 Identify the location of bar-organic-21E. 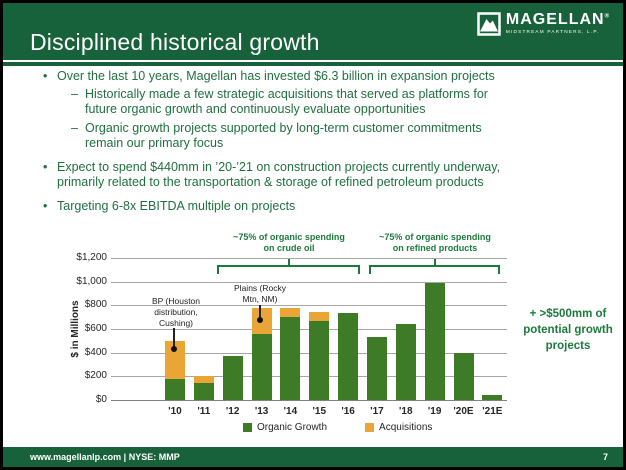
(492, 397).